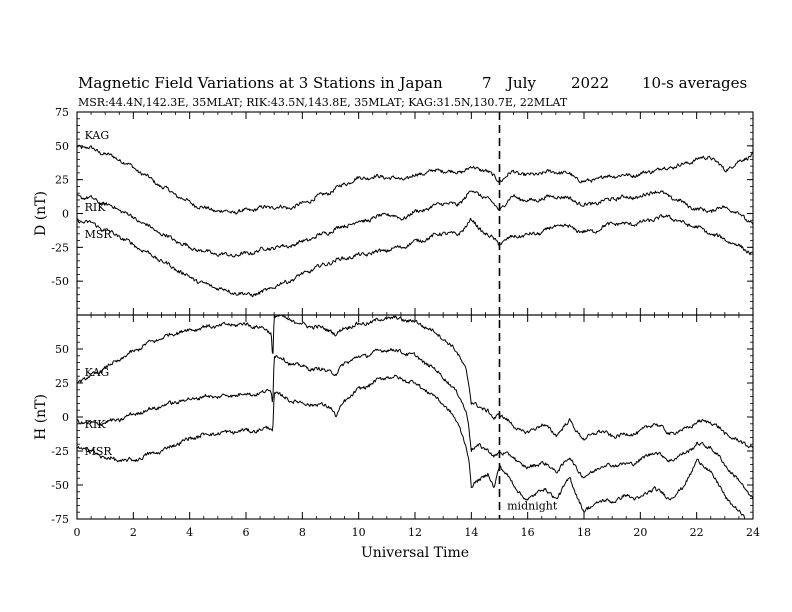  Describe the element at coordinates (471, 532) in the screenshot. I see `x-tick-label: 14` at that location.